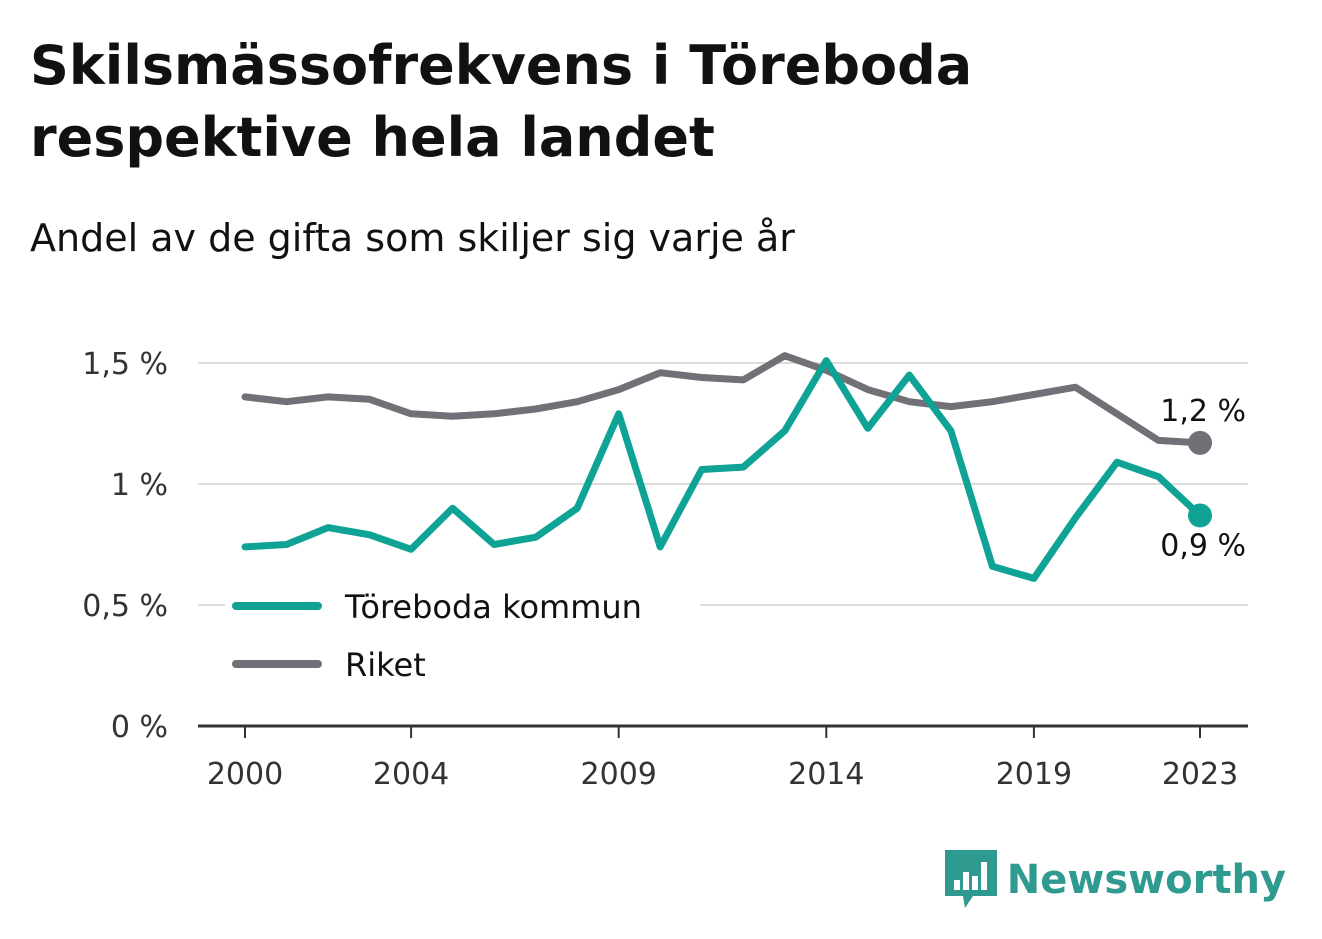  I want to click on legend: Töreboda kommun Riket, so click(462, 637).